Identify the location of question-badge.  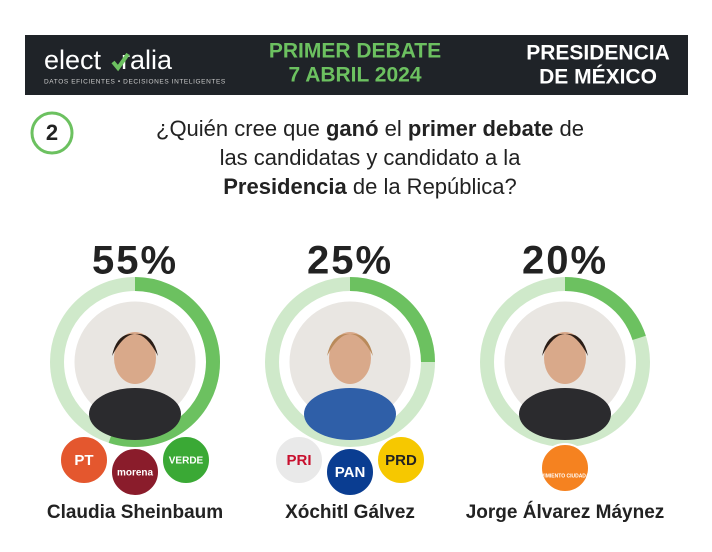
(52, 133).